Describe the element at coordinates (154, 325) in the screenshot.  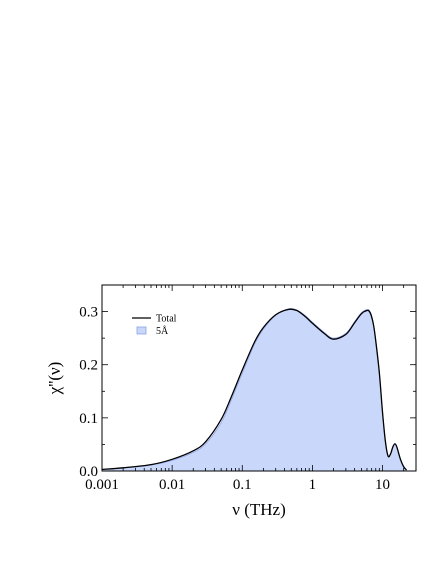
I see `legend: Total 5Å` at that location.